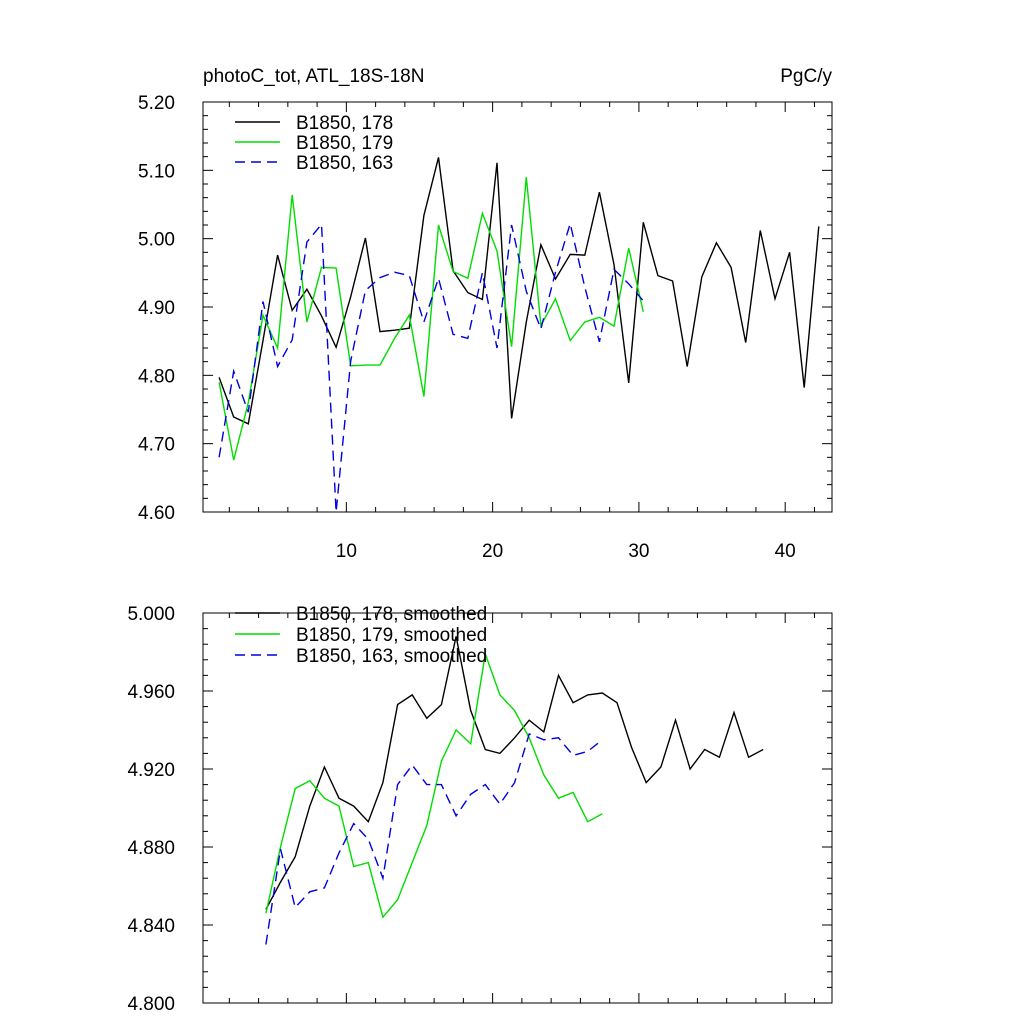 This screenshot has width=1024, height=1024. Describe the element at coordinates (391, 635) in the screenshot. I see `legend-label: B1850, 179, smoothed` at that location.